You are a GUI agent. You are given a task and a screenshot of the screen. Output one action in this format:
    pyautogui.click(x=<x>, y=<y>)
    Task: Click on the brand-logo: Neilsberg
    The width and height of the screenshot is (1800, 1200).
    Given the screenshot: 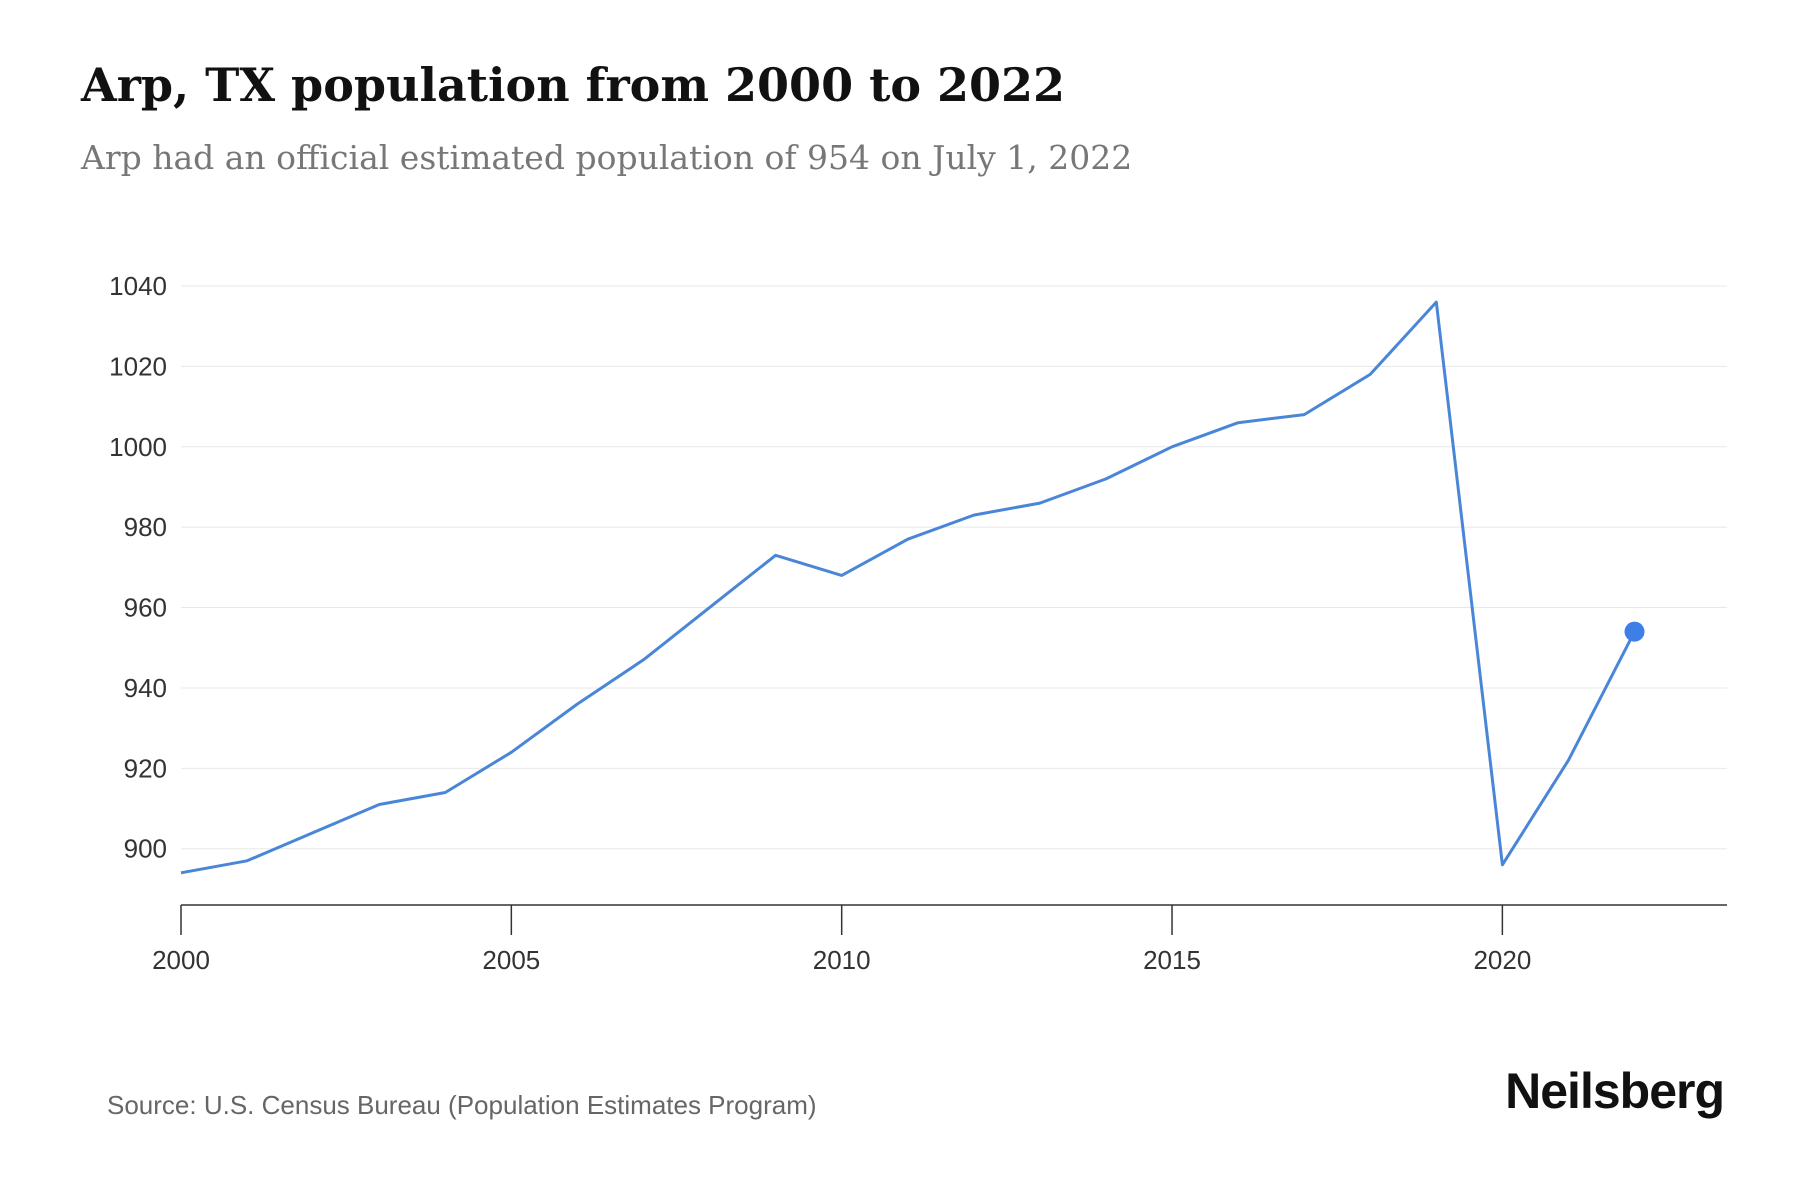 What is the action you would take?
    pyautogui.click(x=1615, y=1091)
    